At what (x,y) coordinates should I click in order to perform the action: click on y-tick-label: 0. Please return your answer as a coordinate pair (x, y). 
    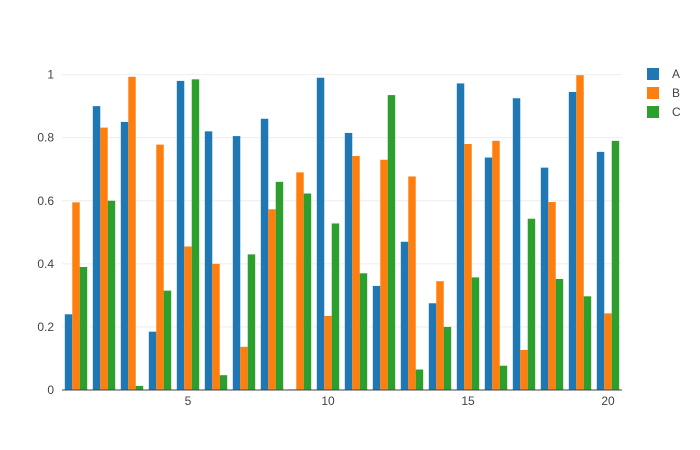
    Looking at the image, I should click on (50, 390).